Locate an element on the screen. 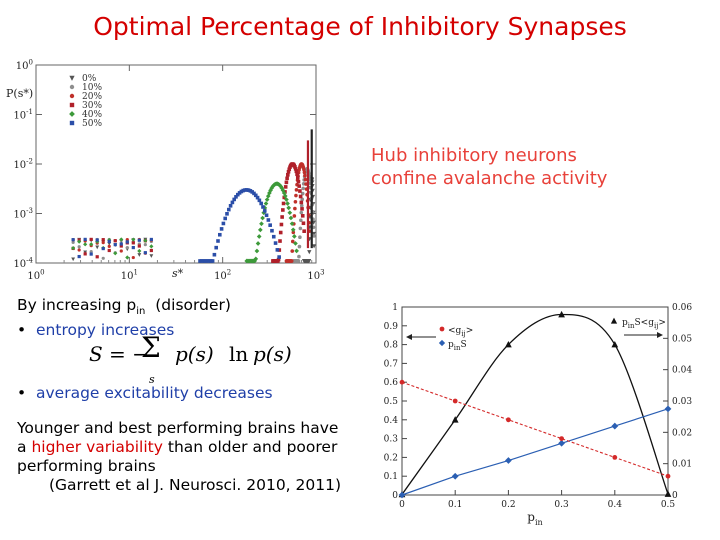 Image resolution: width=720 pixels, height=540 pixels. entropy-equation: S = − Σ s p(s) ln p(s) is located at coordinates (233, 359).